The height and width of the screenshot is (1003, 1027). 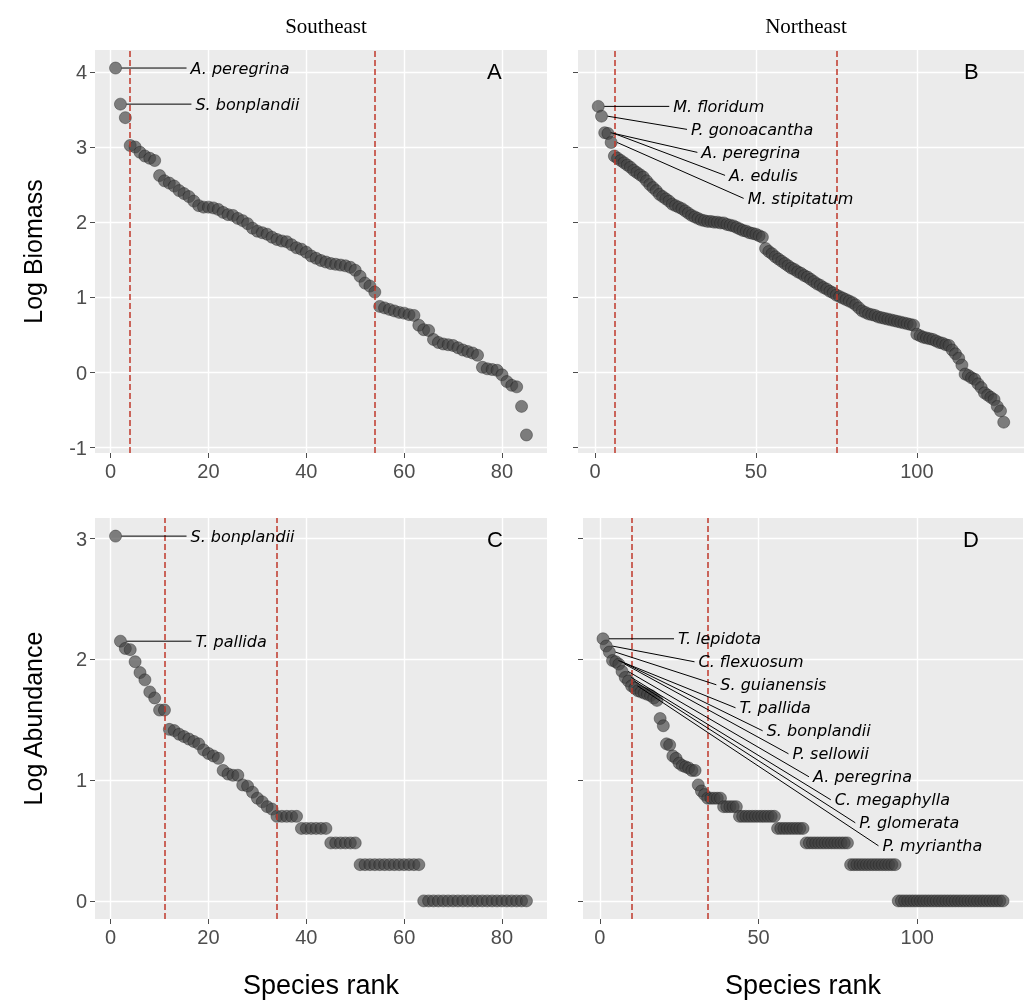 What do you see at coordinates (752, 129) in the screenshot?
I see `annotation: P. gonoacantha` at bounding box center [752, 129].